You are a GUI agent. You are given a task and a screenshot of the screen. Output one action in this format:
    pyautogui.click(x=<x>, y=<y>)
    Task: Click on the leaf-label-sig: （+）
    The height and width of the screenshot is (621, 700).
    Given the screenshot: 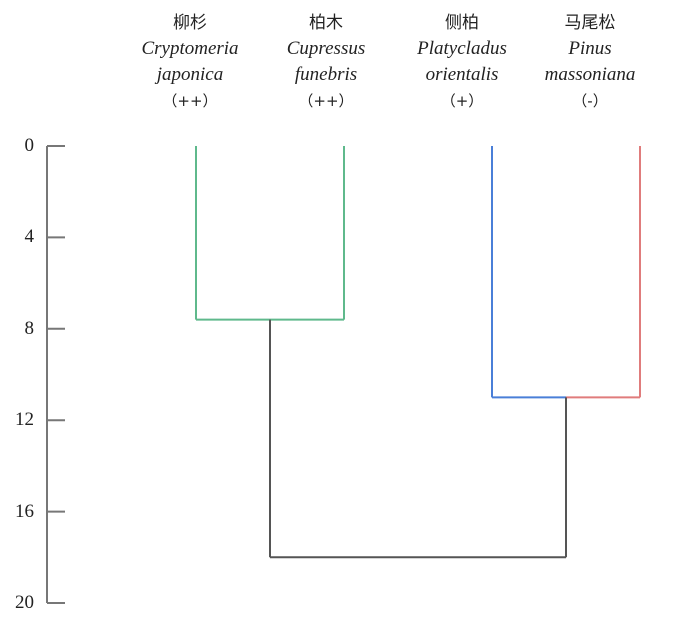 What is the action you would take?
    pyautogui.click(x=462, y=101)
    